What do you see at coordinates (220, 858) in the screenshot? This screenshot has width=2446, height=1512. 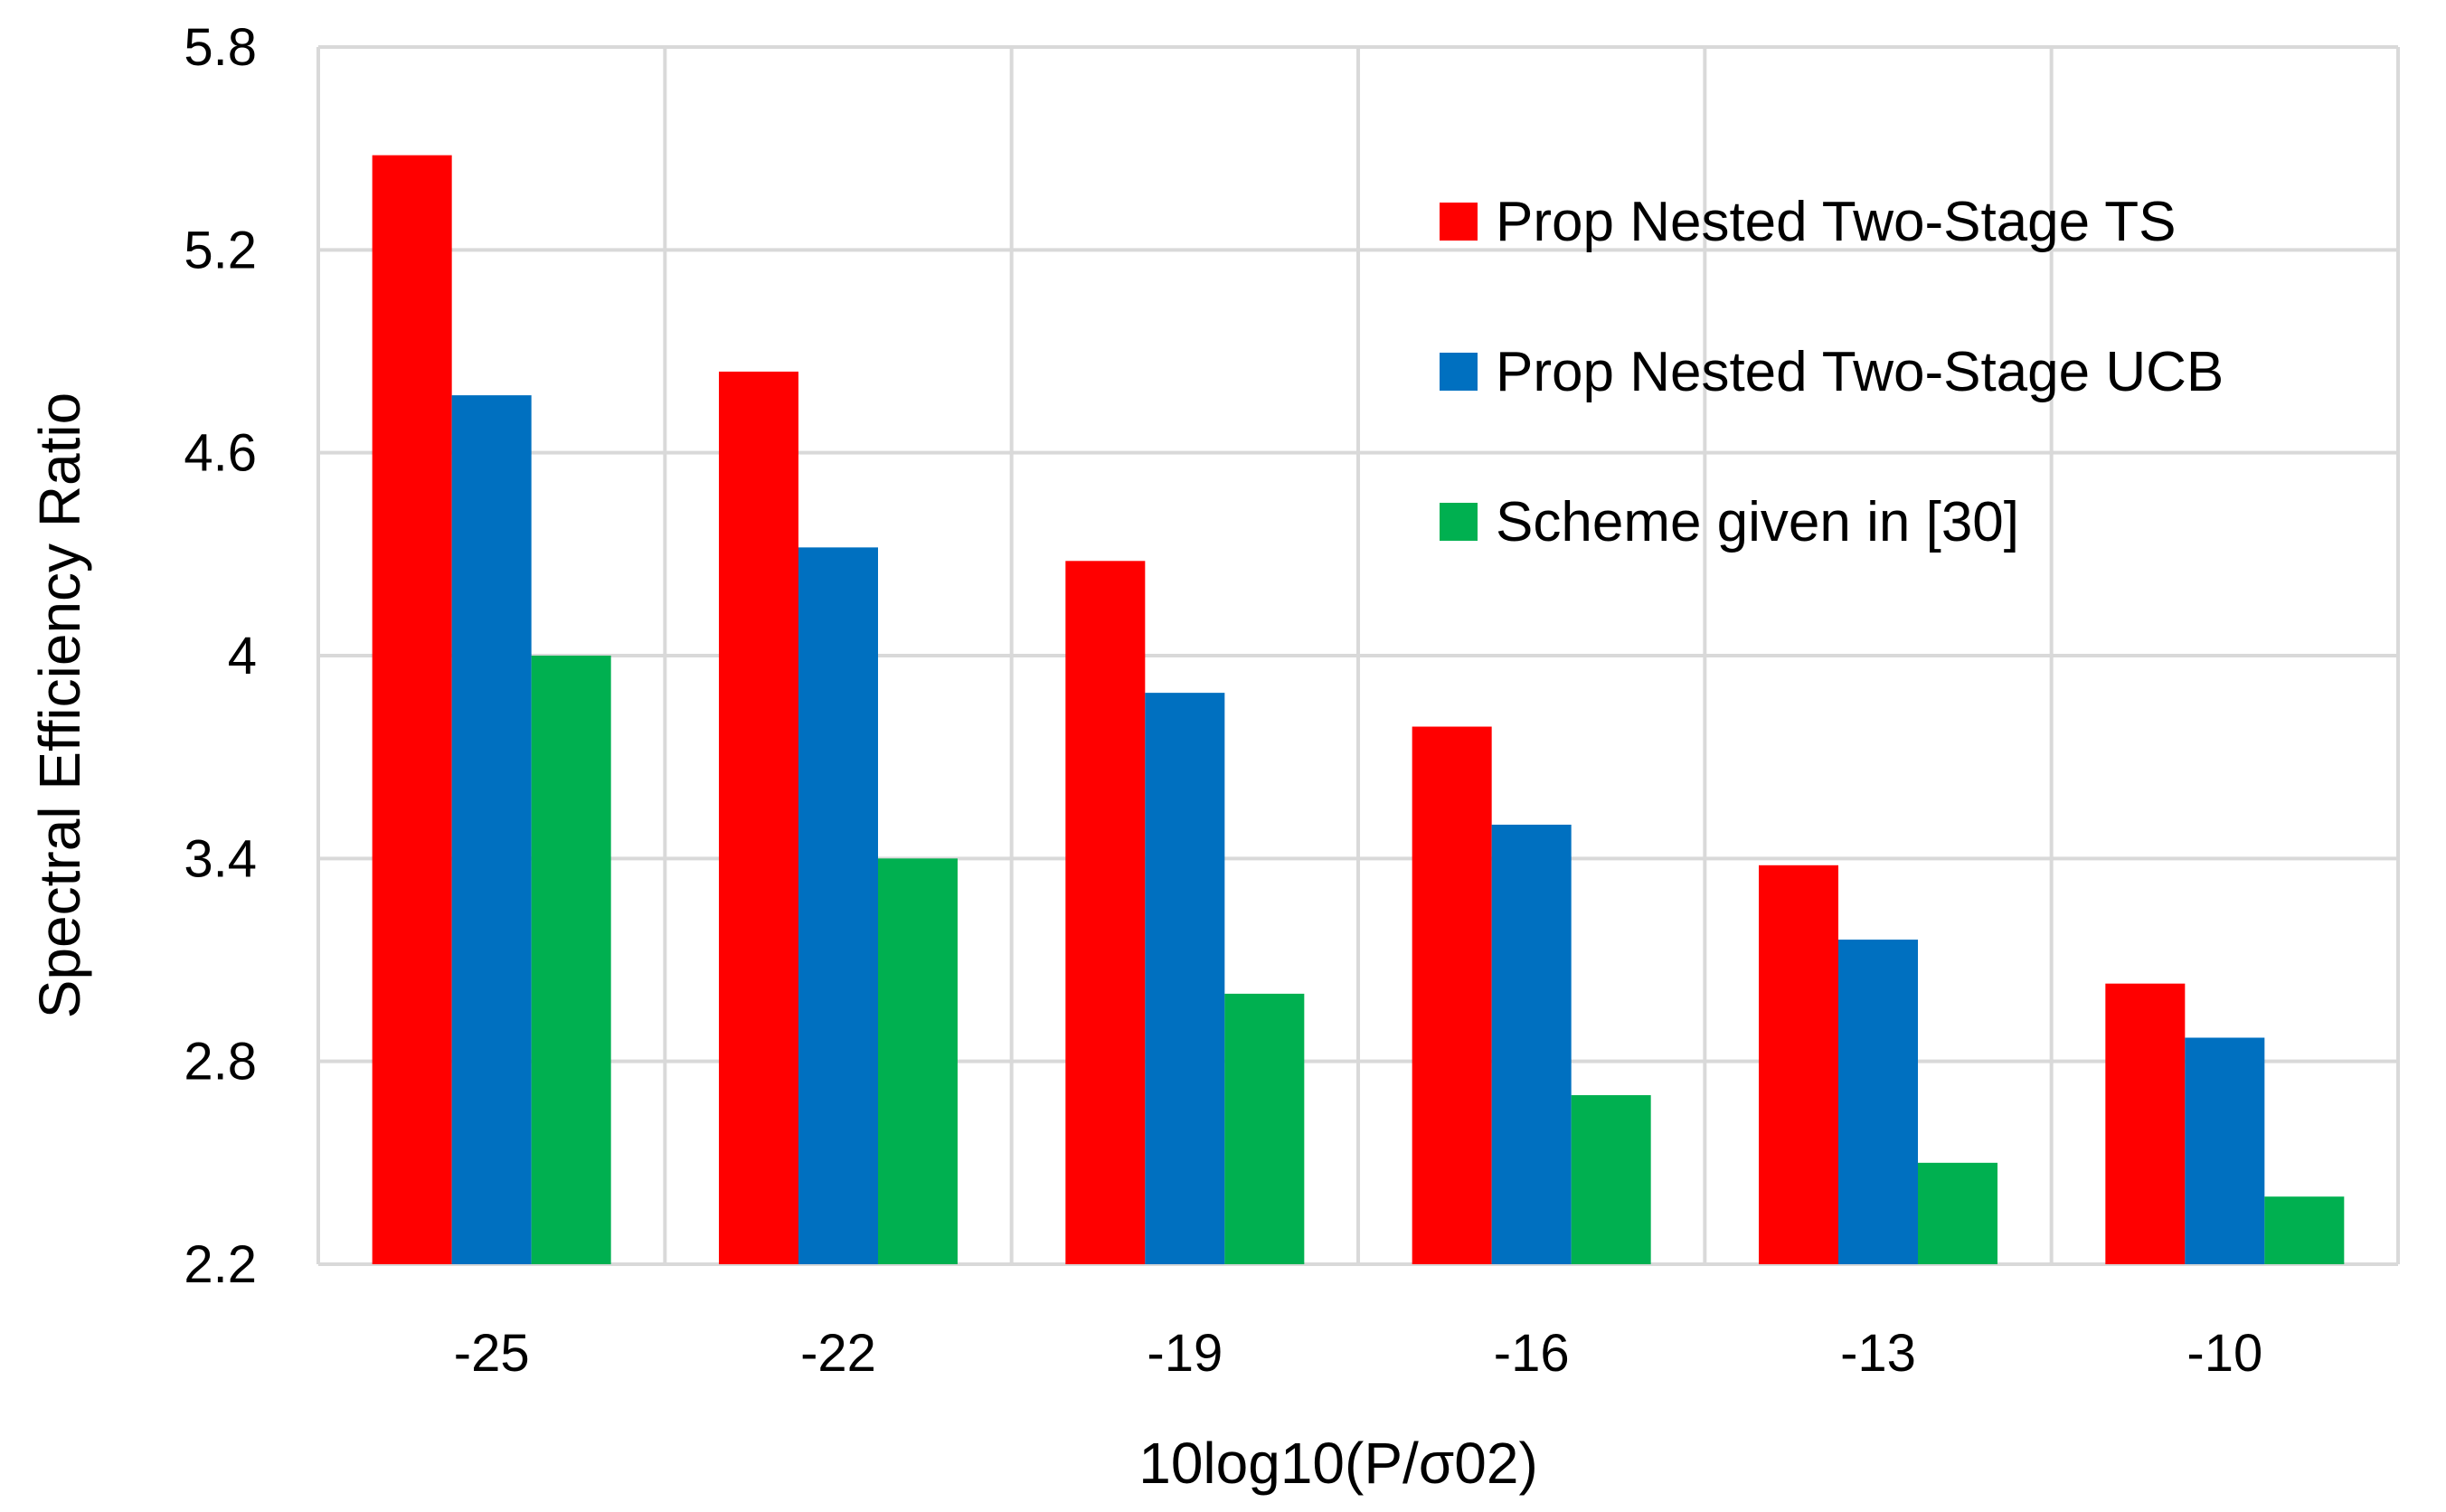 I see `y-tick-label: 3.4` at bounding box center [220, 858].